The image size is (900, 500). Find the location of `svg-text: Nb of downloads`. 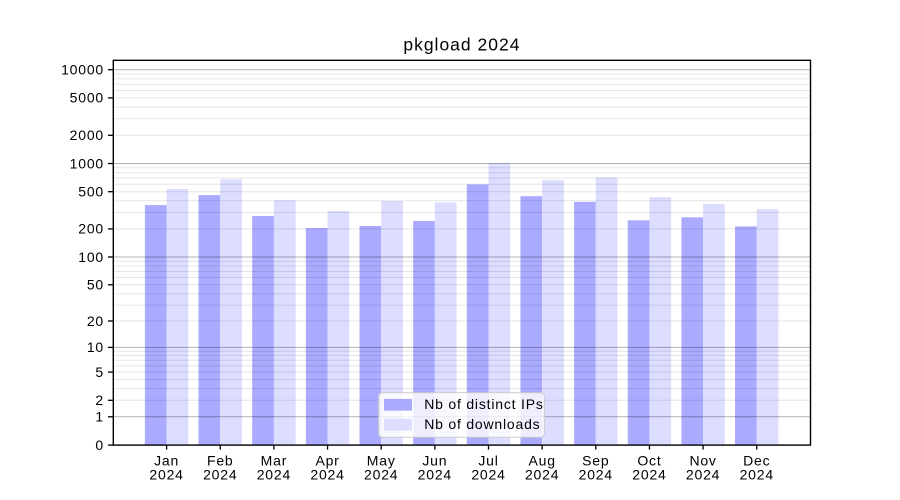

svg-text: Nb of downloads is located at coordinates (482, 424).